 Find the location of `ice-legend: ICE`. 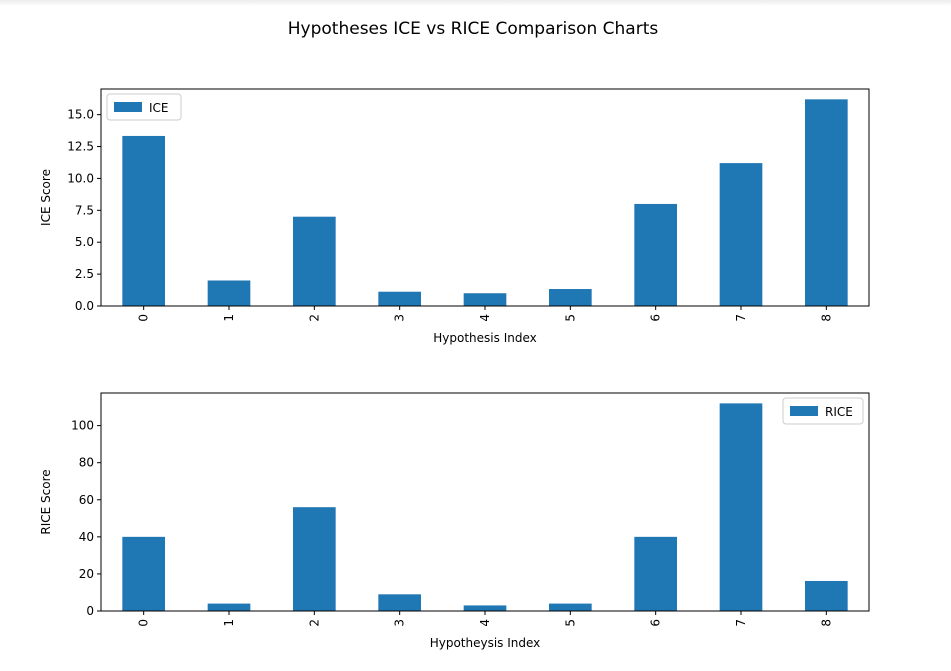

ice-legend: ICE is located at coordinates (144, 107).